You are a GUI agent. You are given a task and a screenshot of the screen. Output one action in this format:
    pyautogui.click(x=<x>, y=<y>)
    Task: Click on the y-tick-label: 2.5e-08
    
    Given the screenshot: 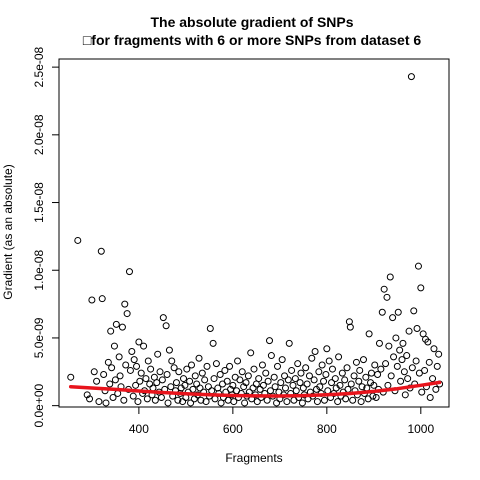 What is the action you would take?
    pyautogui.click(x=39, y=66)
    